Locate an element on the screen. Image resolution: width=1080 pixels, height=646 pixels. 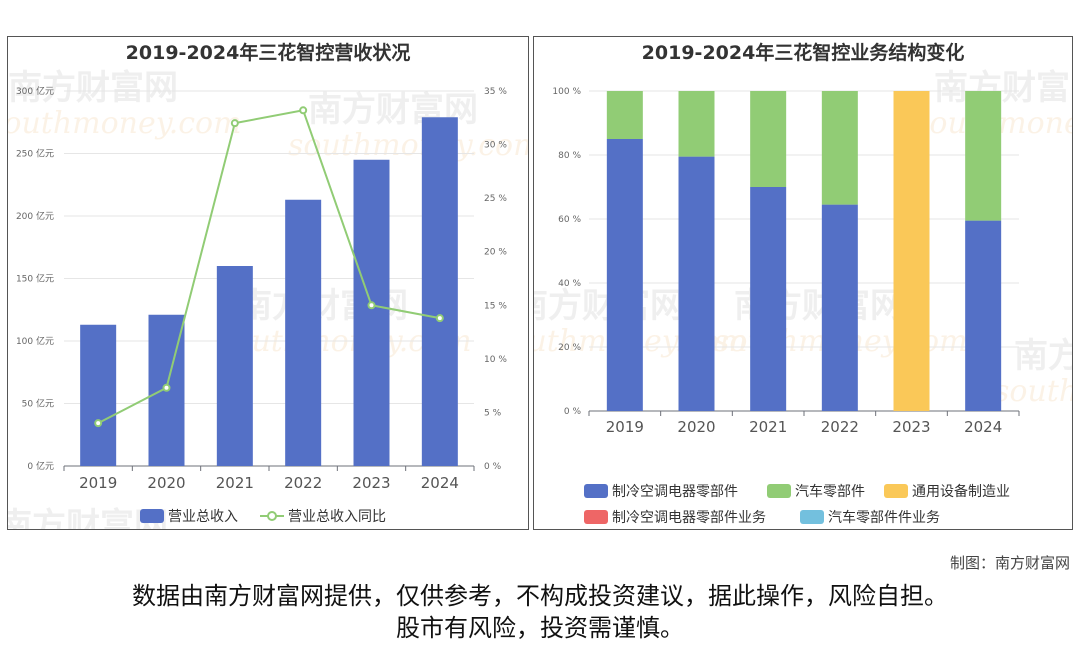
legend-label: 通用设备制造业 is located at coordinates (961, 491).